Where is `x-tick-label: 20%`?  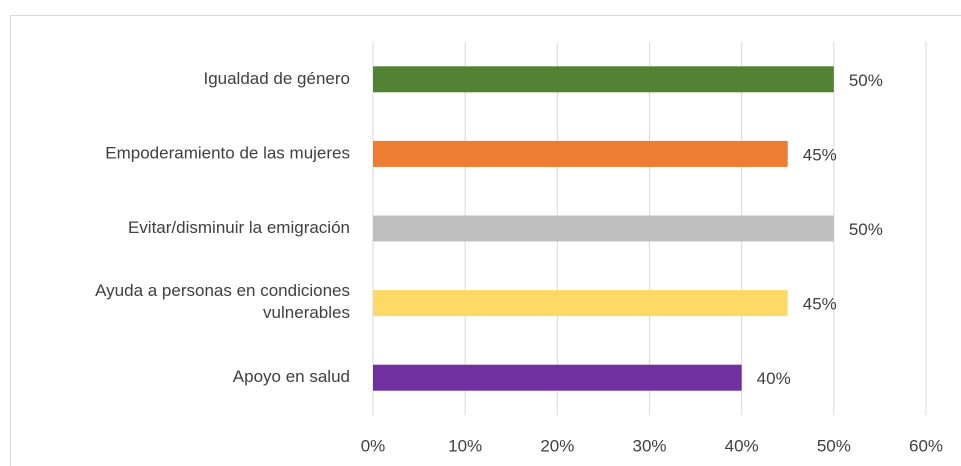
x-tick-label: 20% is located at coordinates (557, 445).